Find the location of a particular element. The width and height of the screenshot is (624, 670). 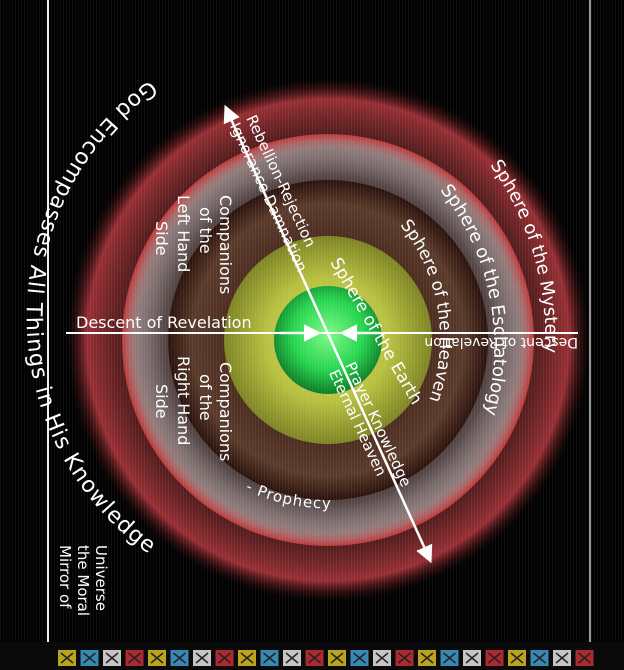

left-line-4: Side is located at coordinates (161, 238).